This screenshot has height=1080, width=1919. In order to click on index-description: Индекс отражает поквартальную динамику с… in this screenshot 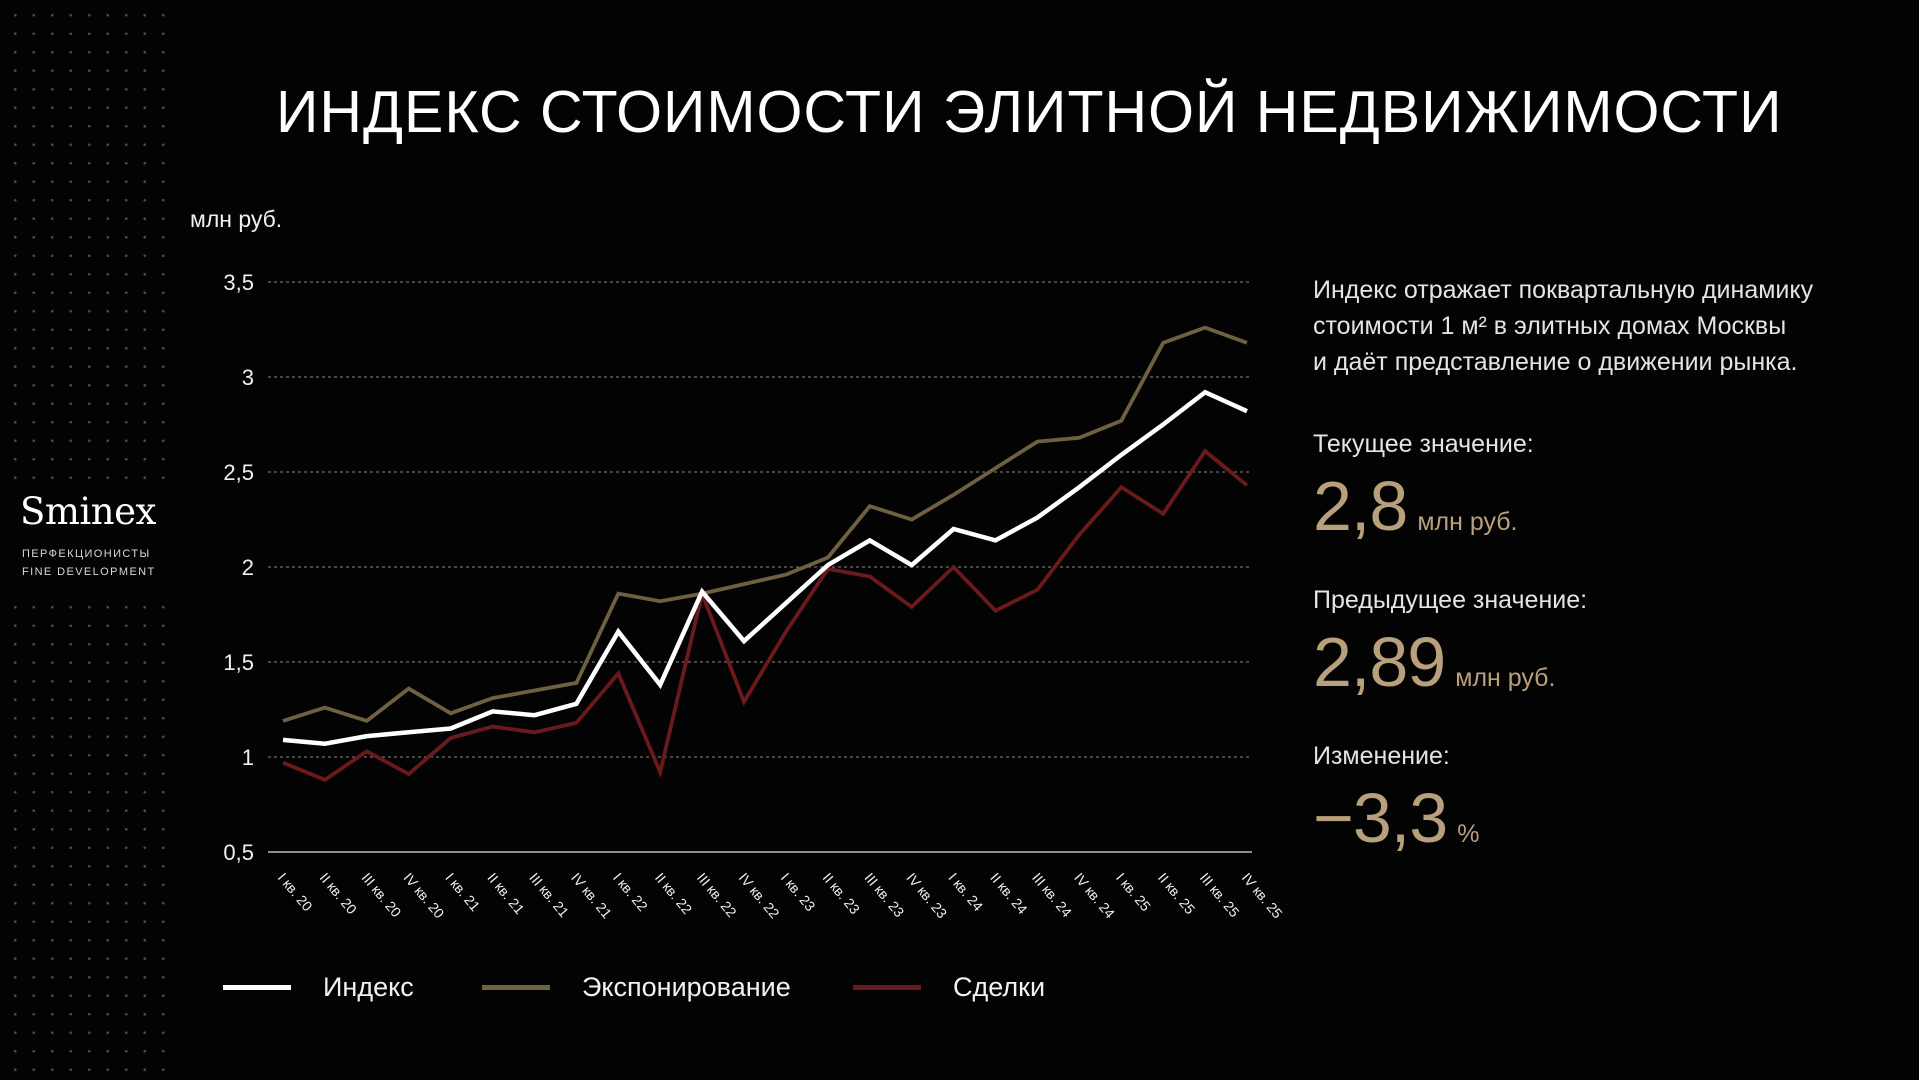, I will do `click(1593, 326)`.